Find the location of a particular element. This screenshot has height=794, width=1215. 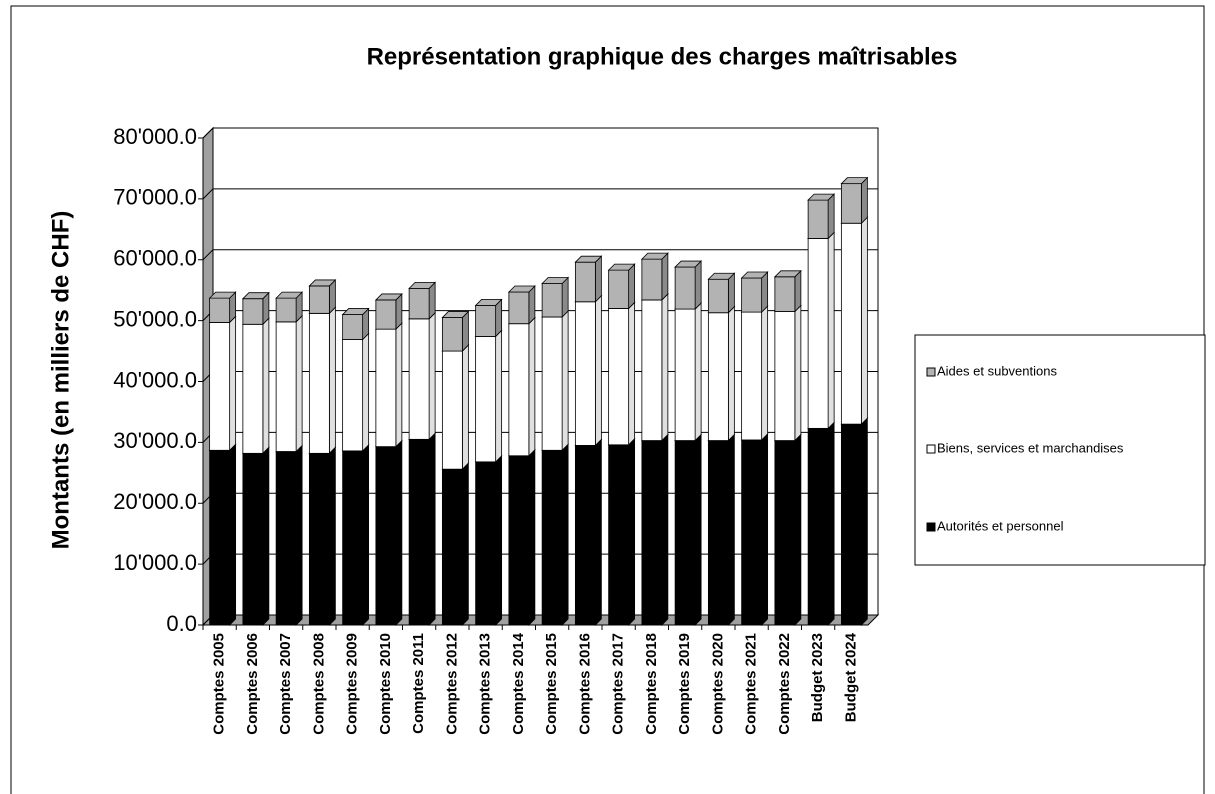

y-tick-label: 70'000.0 is located at coordinates (155, 197).